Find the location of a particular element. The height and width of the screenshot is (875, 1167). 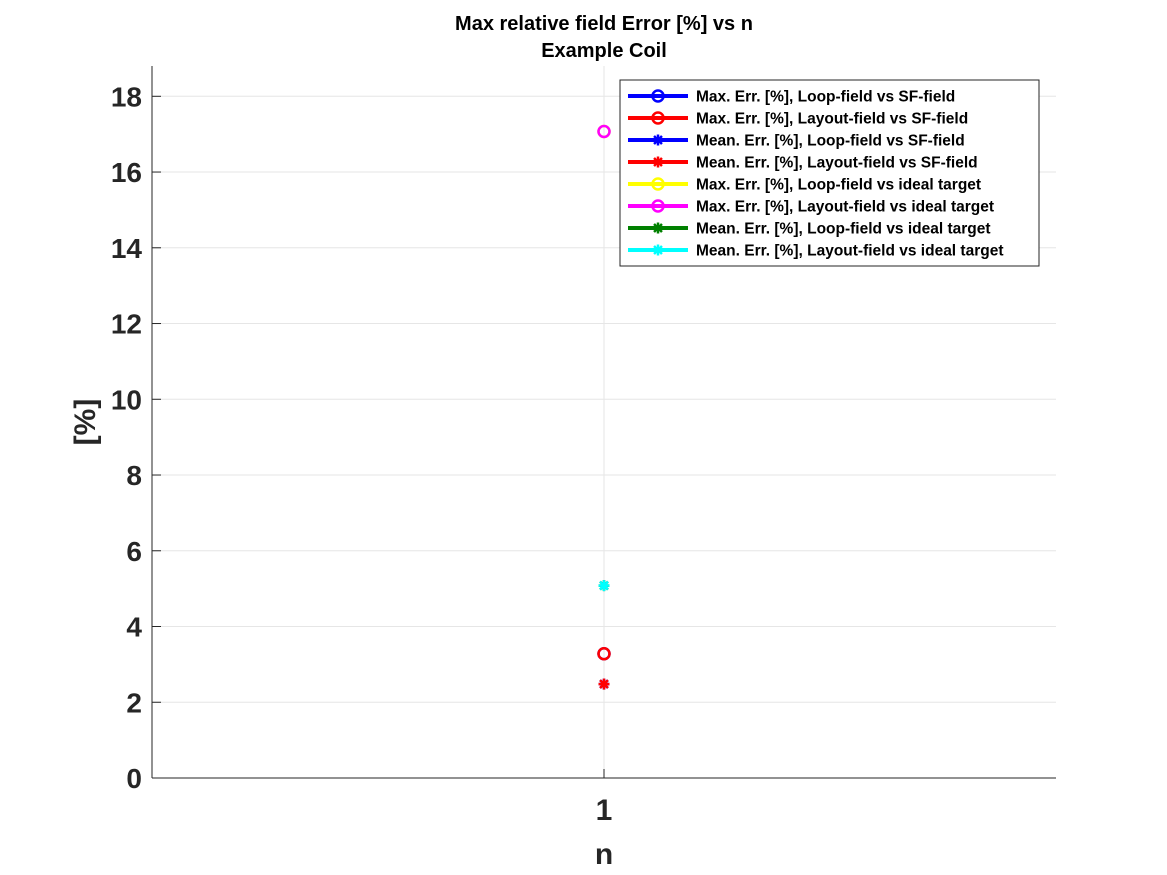

y-tick-label: 6 is located at coordinates (134, 551).